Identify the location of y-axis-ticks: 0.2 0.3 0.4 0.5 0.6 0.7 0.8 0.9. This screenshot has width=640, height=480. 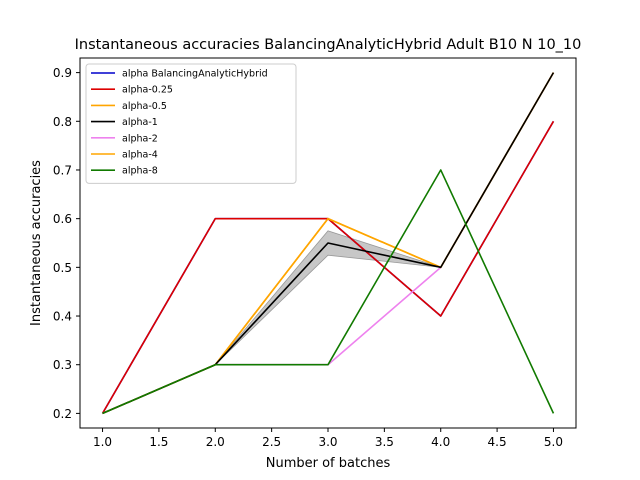
(66, 243).